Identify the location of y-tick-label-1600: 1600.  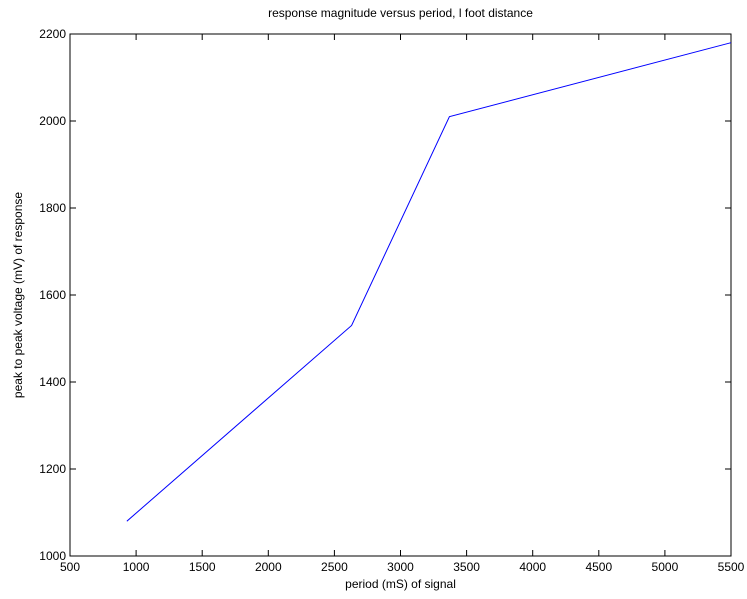
(52, 295).